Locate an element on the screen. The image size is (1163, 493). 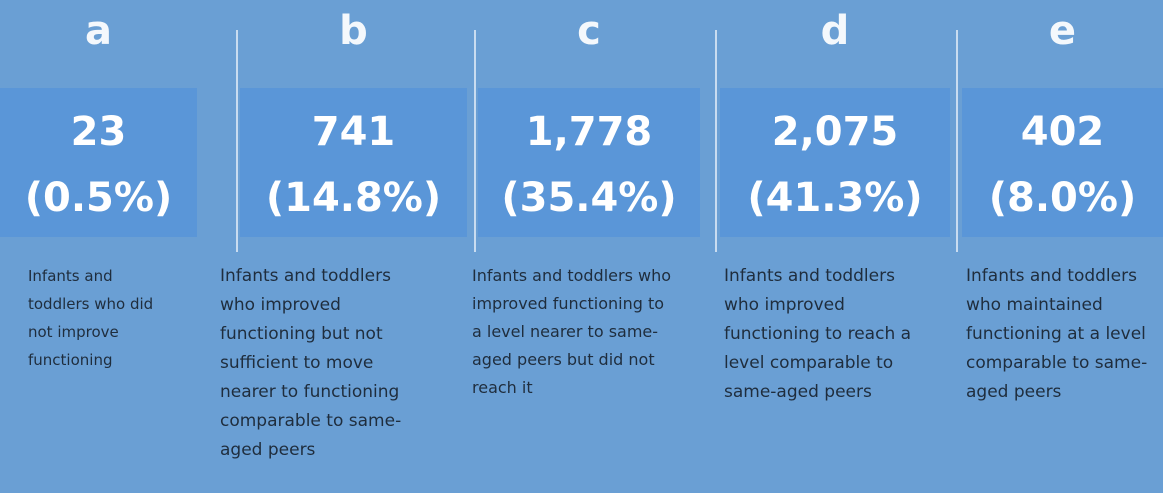
stat-box: 1,778 (35.4%) is located at coordinates (589, 162).